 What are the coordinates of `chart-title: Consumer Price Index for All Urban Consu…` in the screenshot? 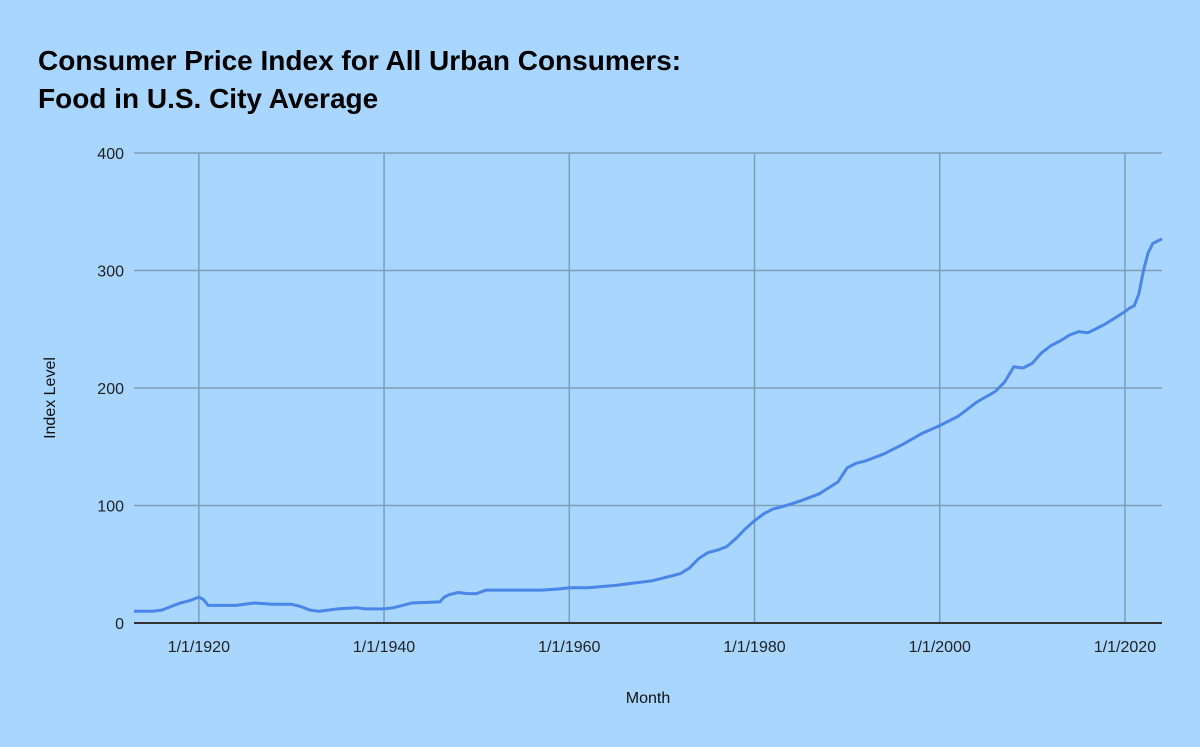 It's located at (359, 80).